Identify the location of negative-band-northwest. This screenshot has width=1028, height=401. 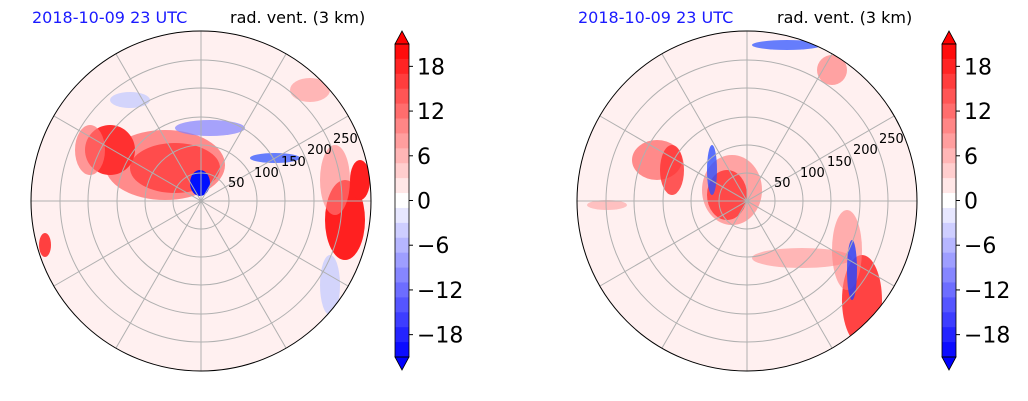
(130, 100).